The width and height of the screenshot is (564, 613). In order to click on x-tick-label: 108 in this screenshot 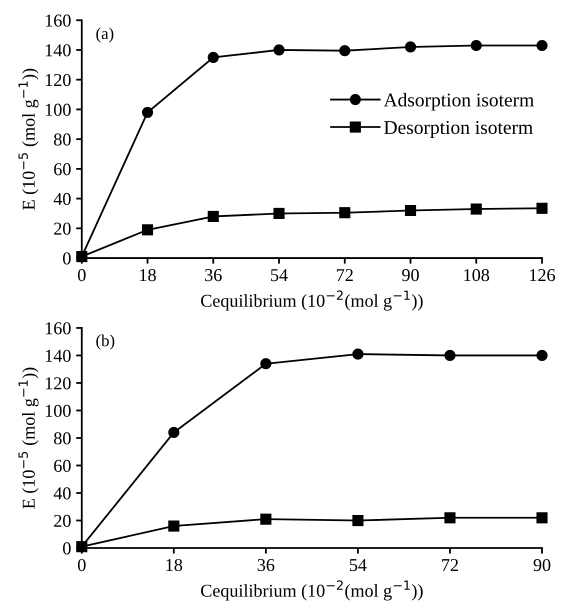, I will do `click(477, 275)`.